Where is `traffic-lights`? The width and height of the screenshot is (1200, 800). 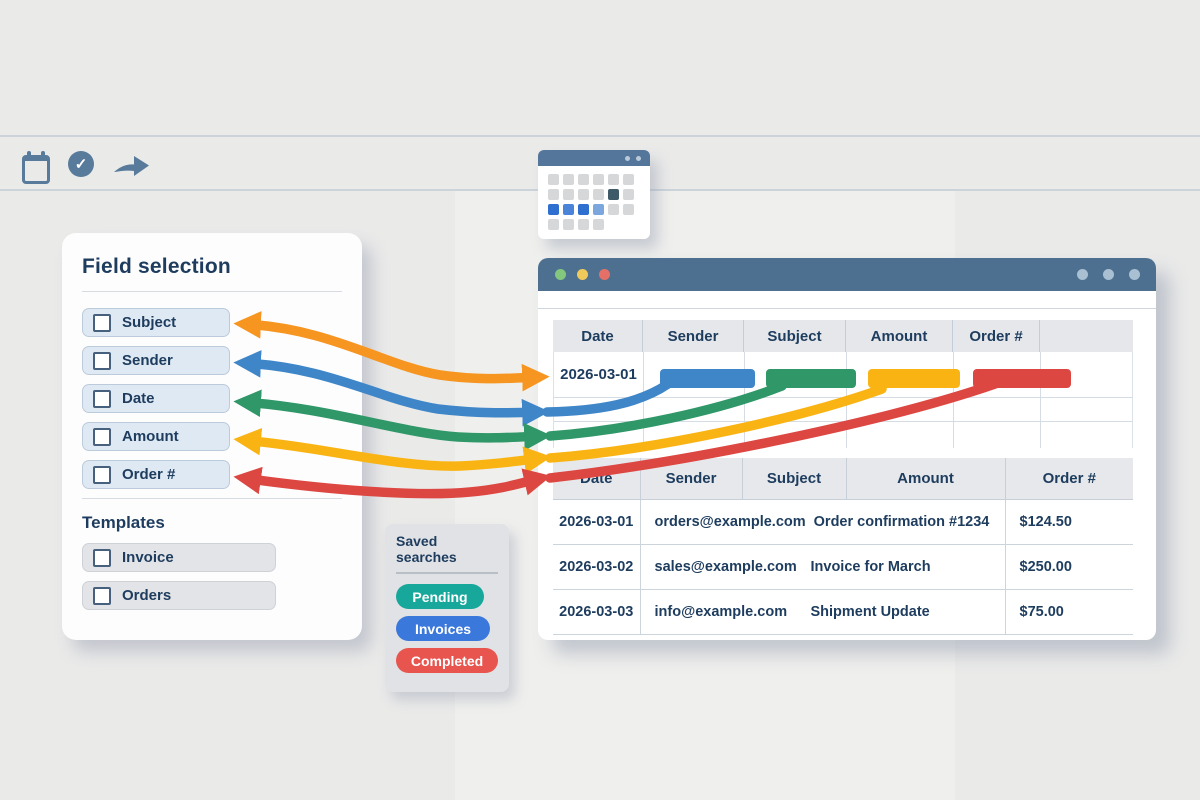 traffic-lights is located at coordinates (574, 274).